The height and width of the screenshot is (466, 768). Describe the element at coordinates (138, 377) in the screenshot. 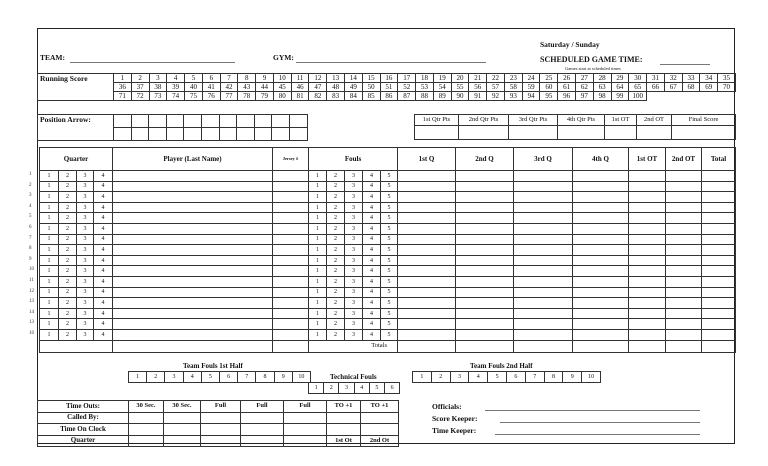

I see `first-half-foul: 1` at that location.